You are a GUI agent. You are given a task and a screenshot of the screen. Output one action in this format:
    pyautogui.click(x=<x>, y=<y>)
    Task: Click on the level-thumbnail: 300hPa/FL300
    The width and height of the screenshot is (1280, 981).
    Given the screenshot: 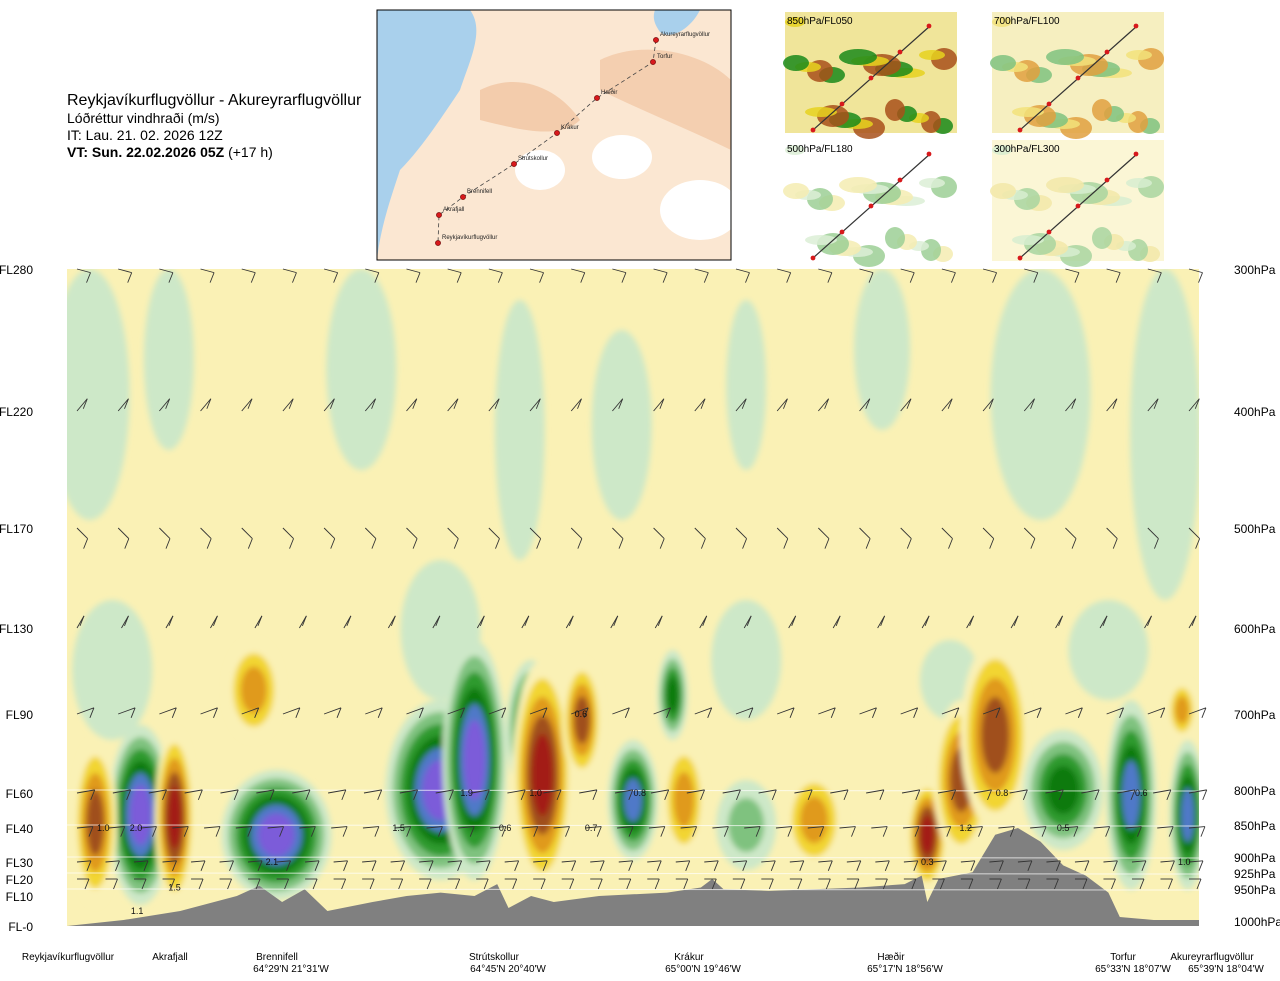 What is the action you would take?
    pyautogui.click(x=1077, y=203)
    